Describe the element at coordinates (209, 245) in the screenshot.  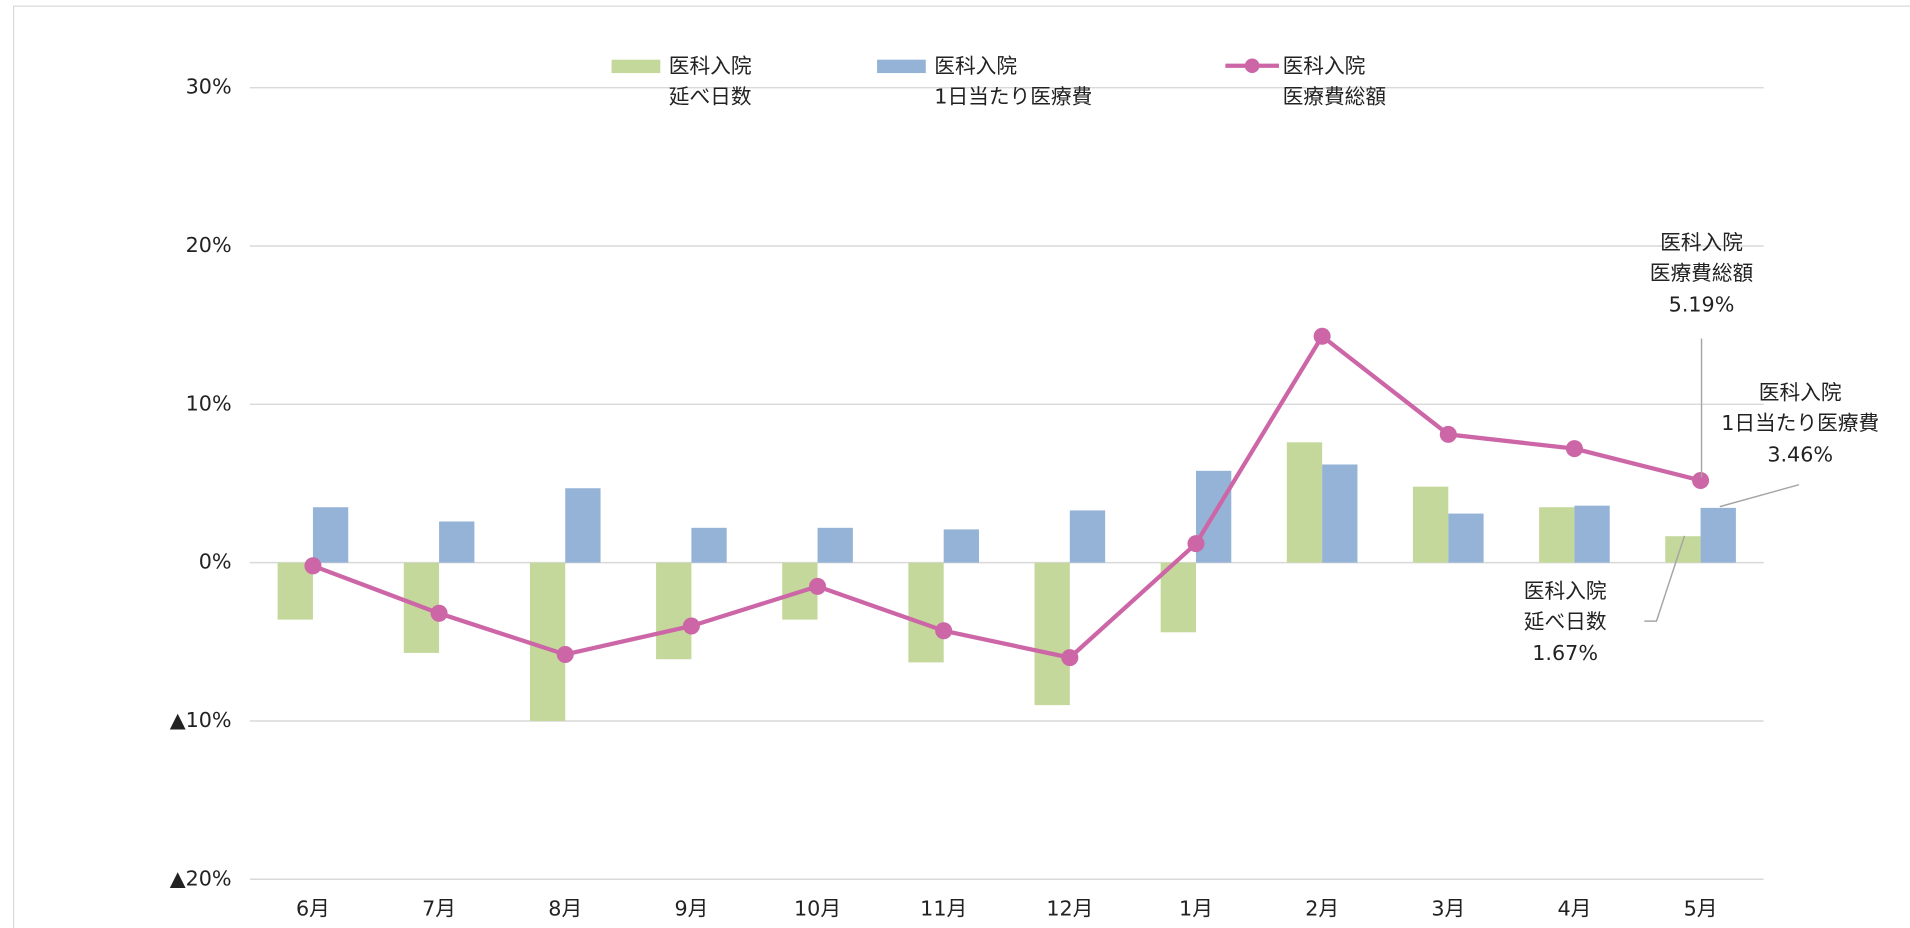
I see `y-tick-label: 20%` at that location.